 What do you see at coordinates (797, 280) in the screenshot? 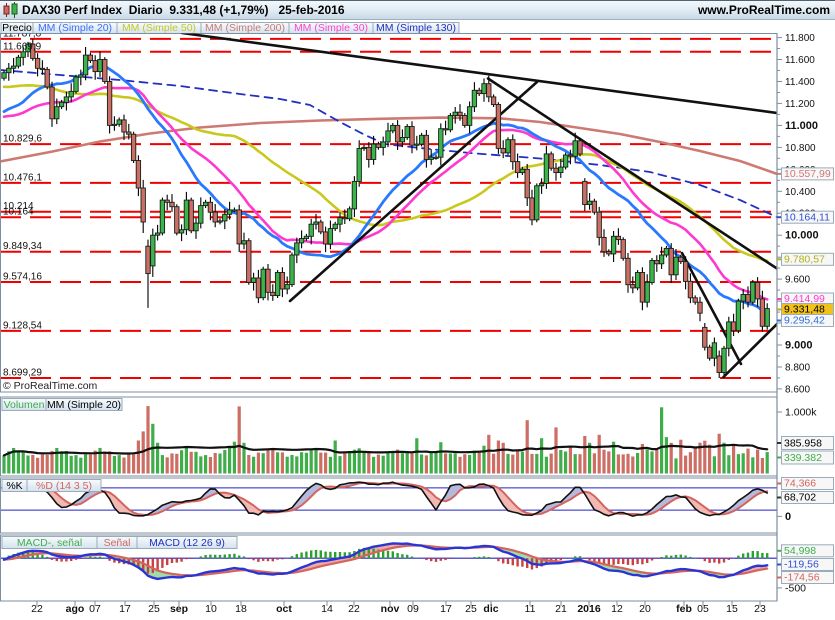
I see `svg-text: 9.600` at bounding box center [797, 280].